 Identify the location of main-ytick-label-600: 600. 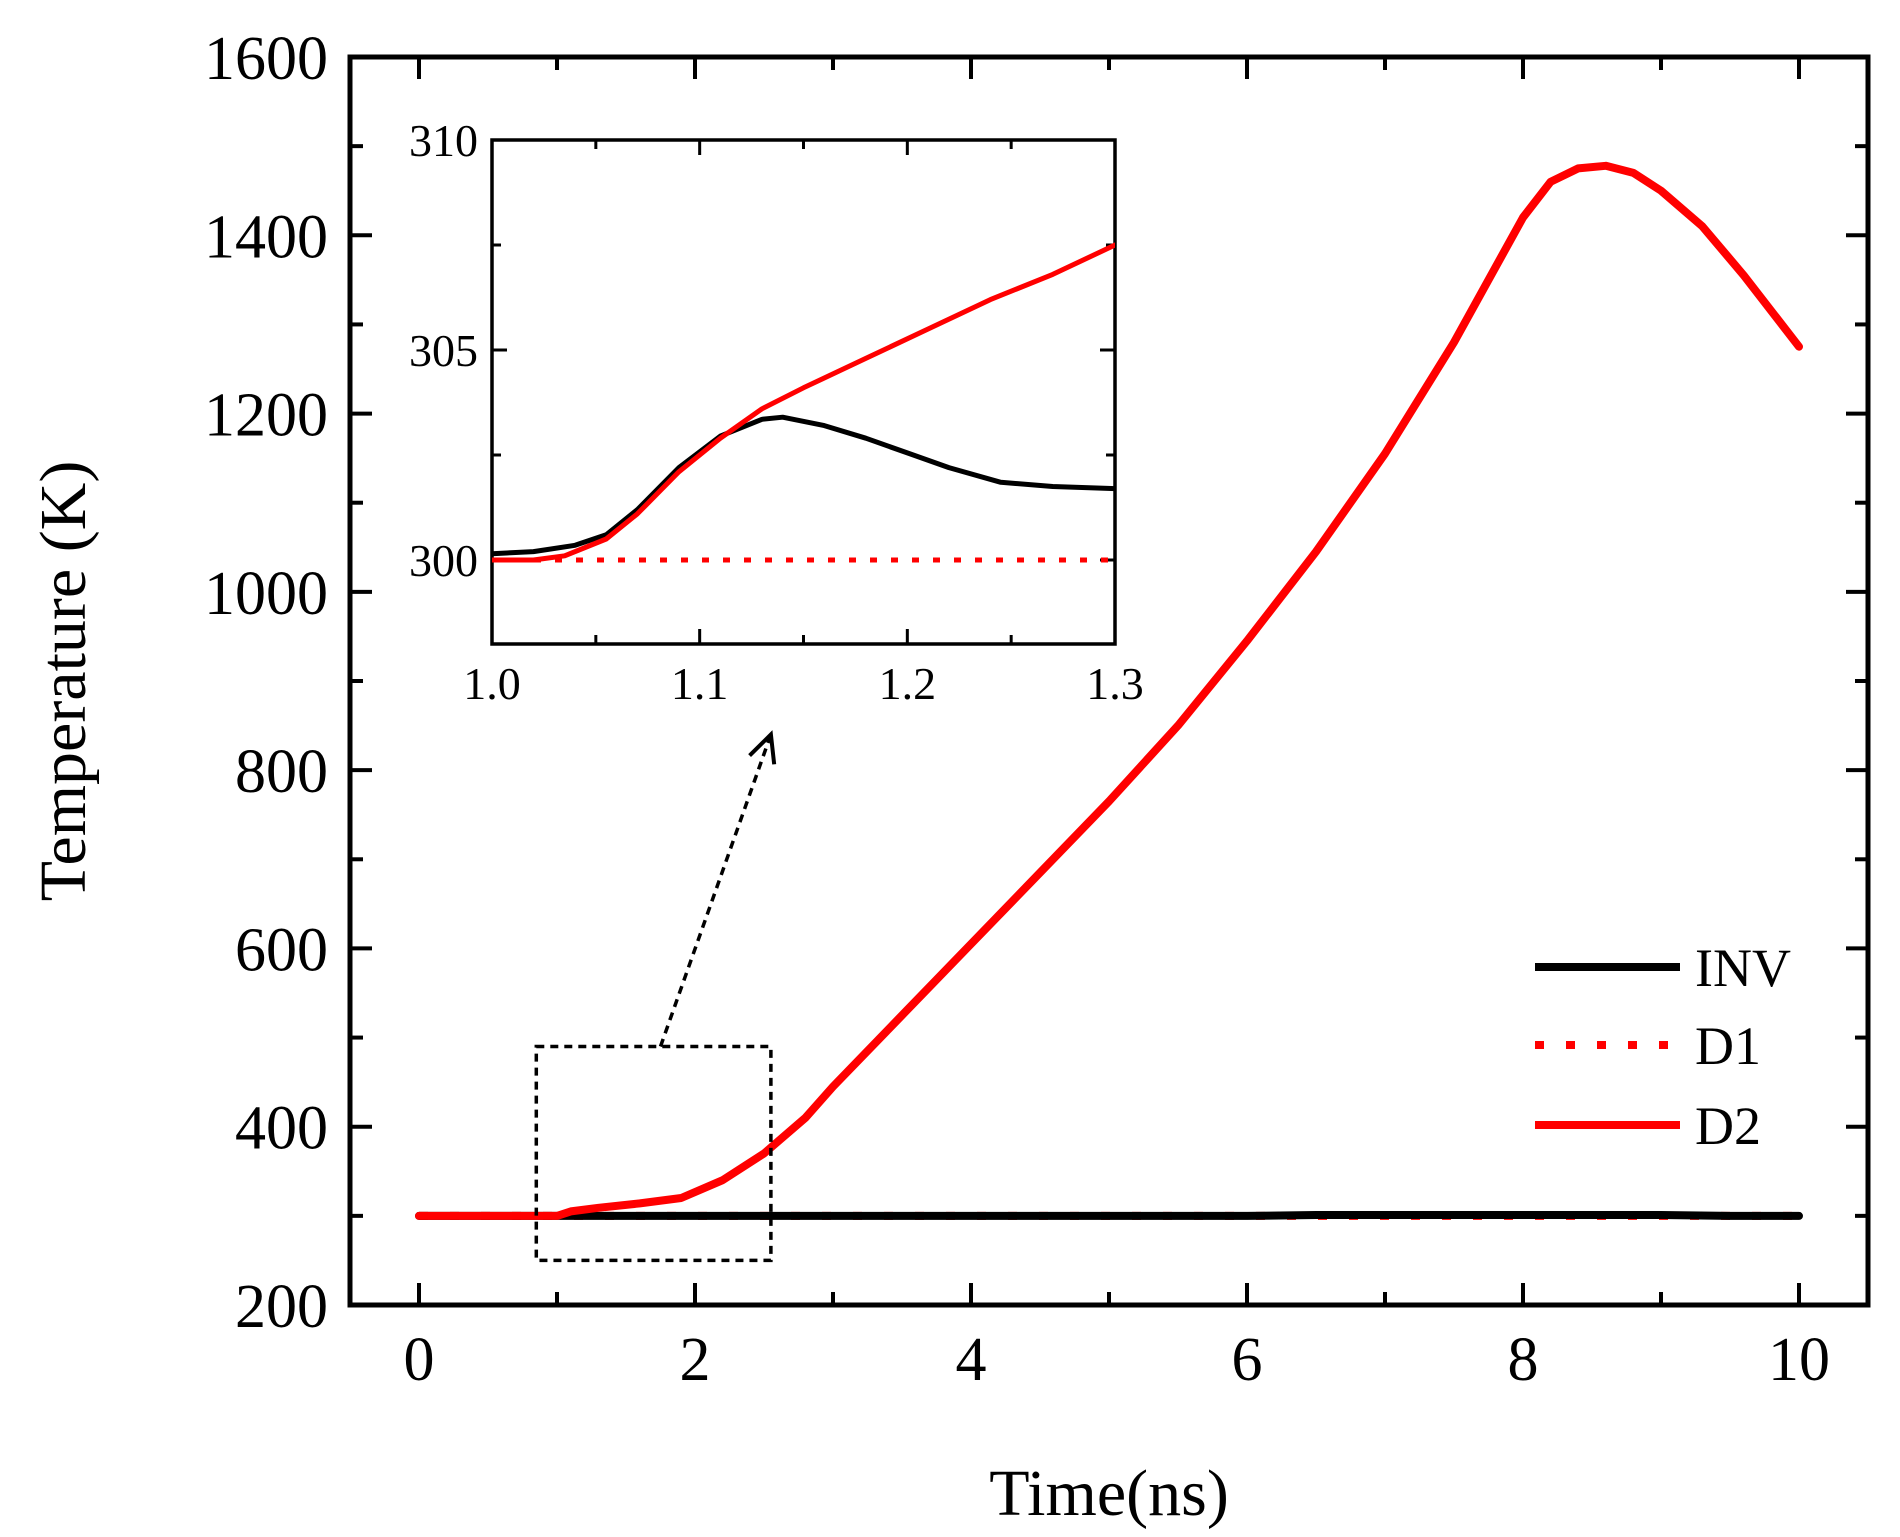
(281, 950).